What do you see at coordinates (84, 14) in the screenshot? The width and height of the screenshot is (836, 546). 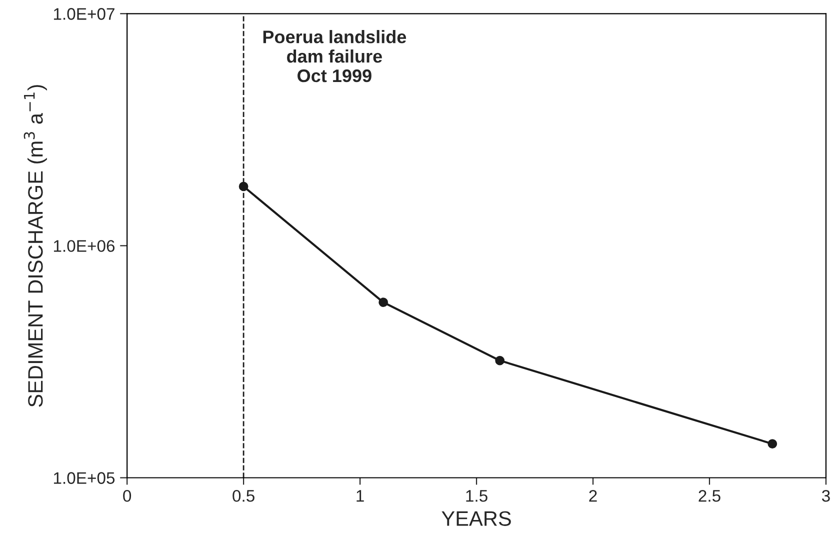 I see `y-tick-label: 1.0E+07` at bounding box center [84, 14].